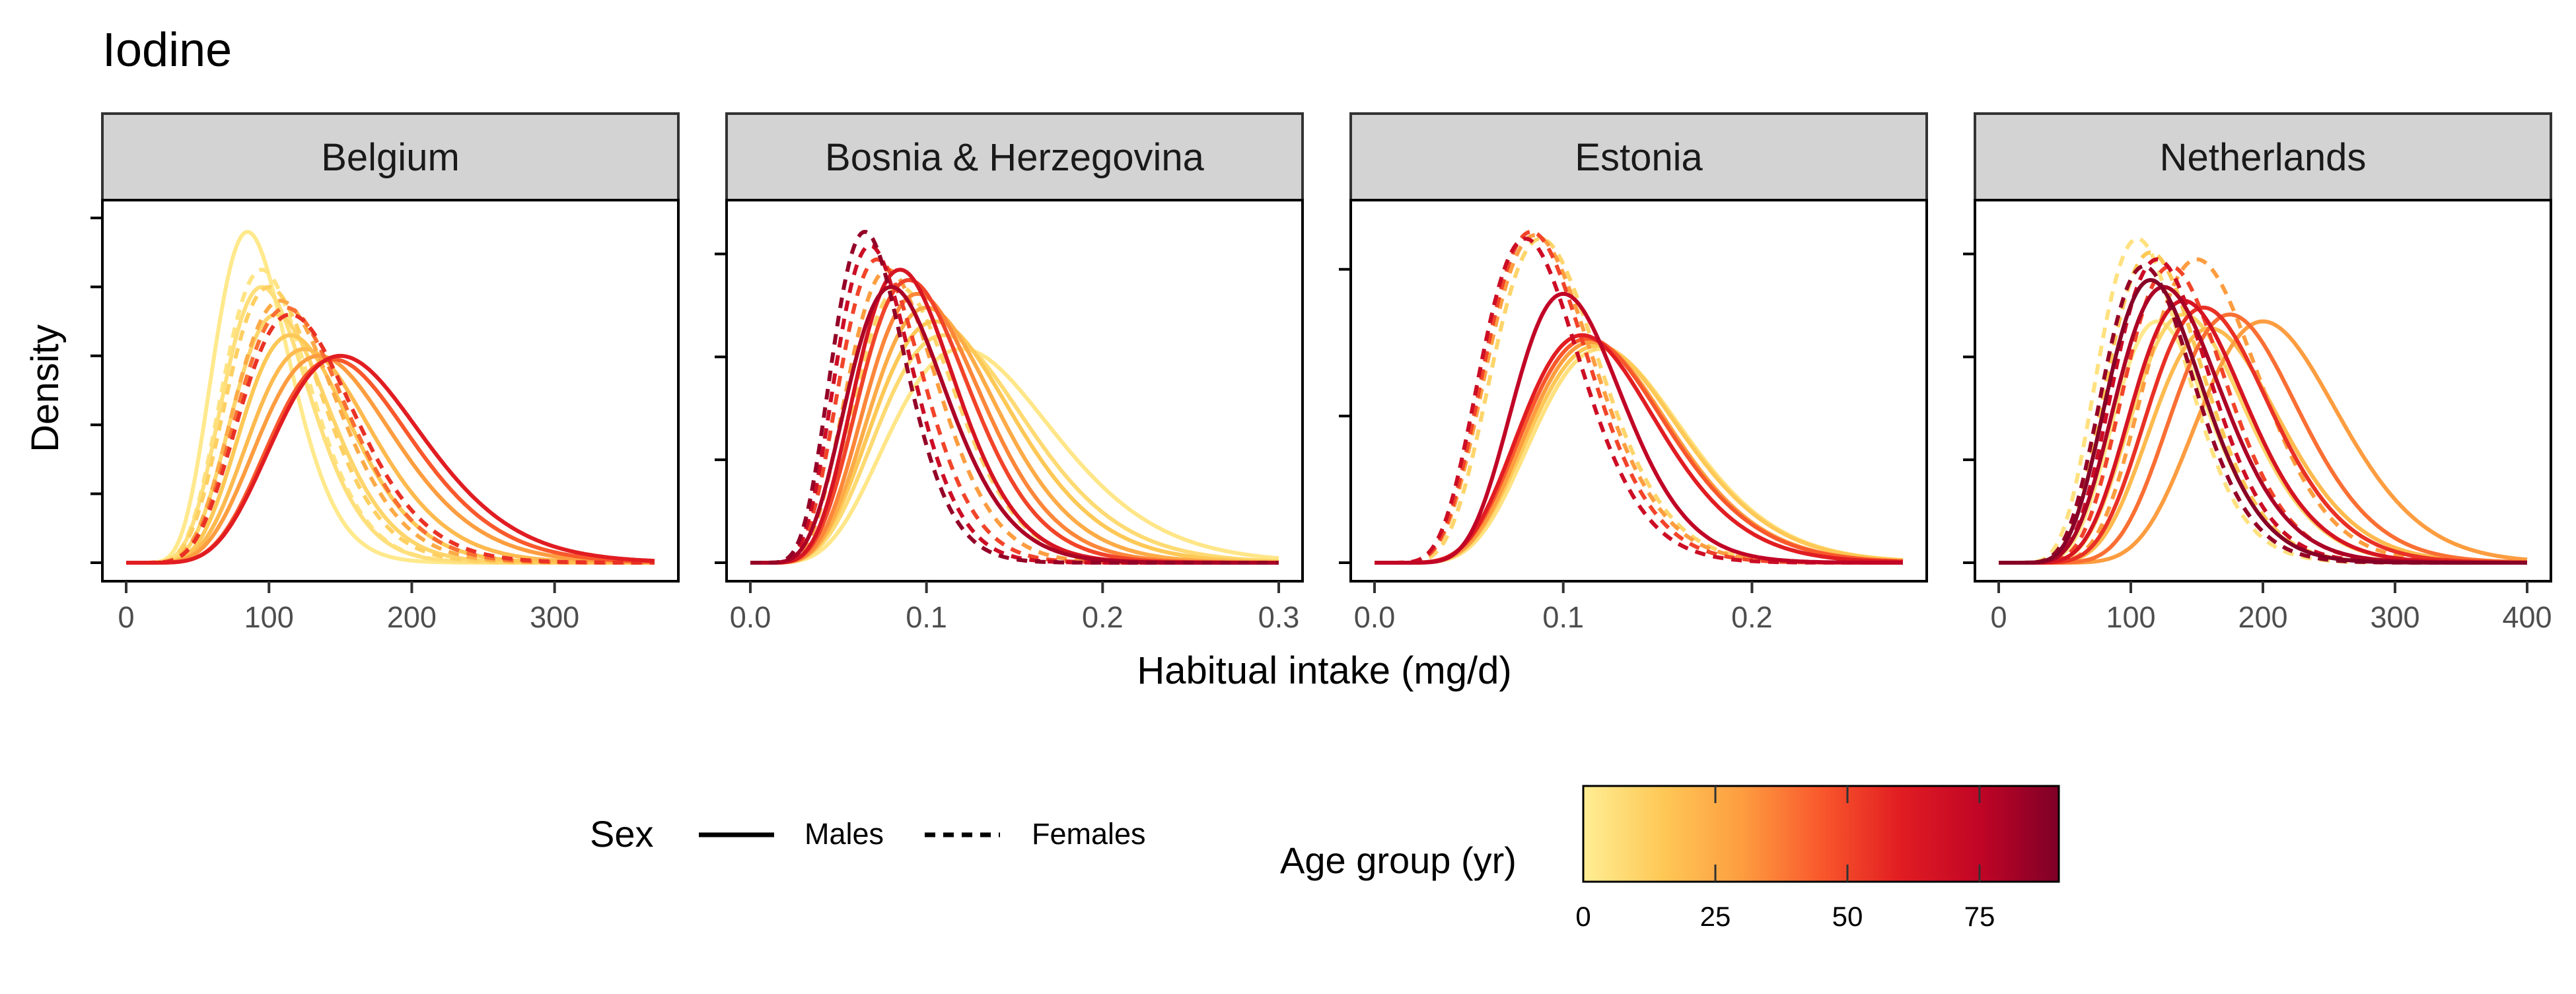 The height and width of the screenshot is (994, 2576). Describe the element at coordinates (1015, 157) in the screenshot. I see `facet-strip-label: Bosnia & Herzegovina` at that location.